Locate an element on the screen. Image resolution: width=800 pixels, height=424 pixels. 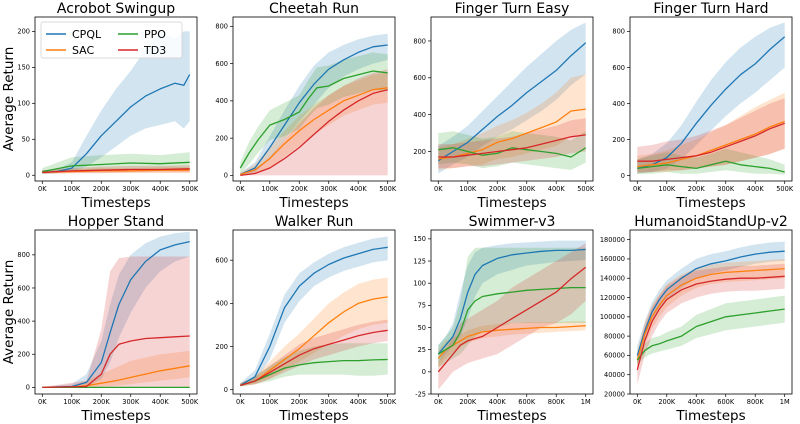
panel-title: Hopper Stand is located at coordinates (116, 222).